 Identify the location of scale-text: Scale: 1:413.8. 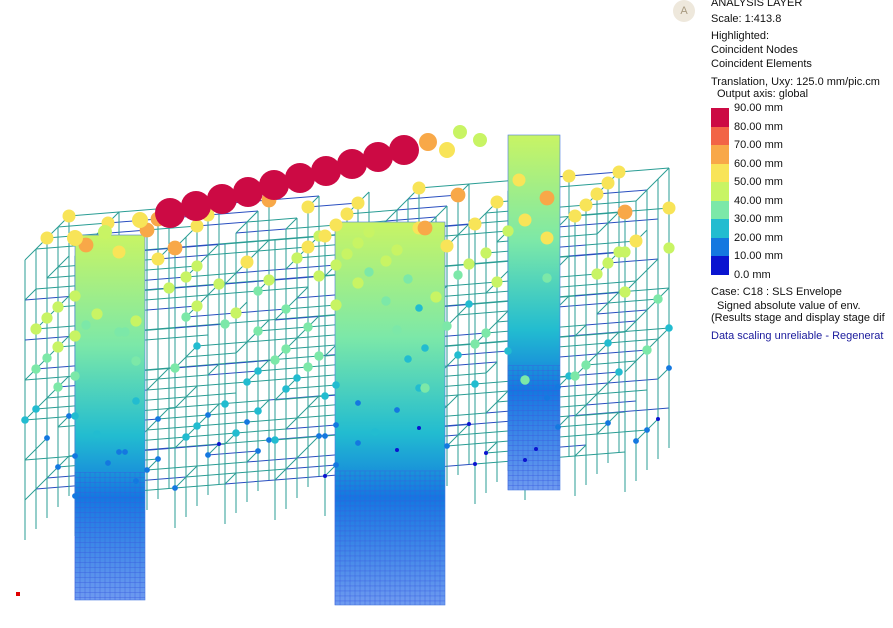
(746, 19).